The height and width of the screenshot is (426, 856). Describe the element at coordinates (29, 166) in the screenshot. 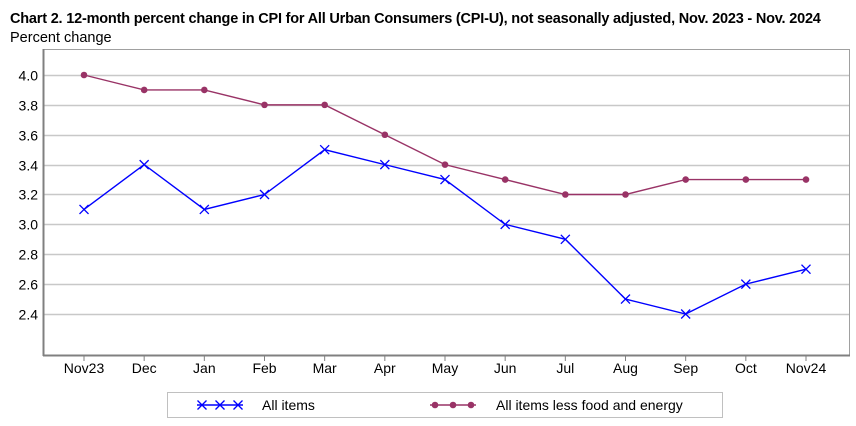

I see `y-tick-label: 3.4` at that location.